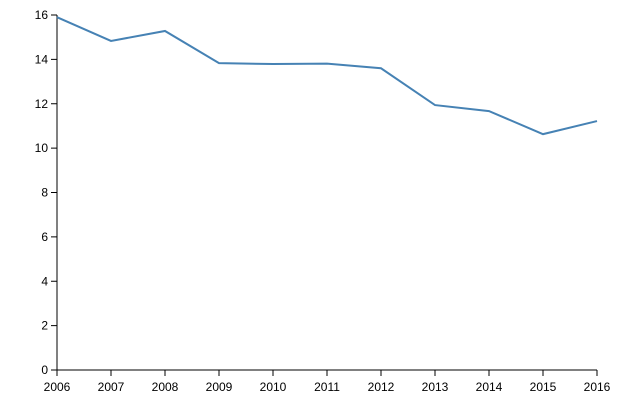 The image size is (640, 400). I want to click on x-tick-label: 2008, so click(165, 387).